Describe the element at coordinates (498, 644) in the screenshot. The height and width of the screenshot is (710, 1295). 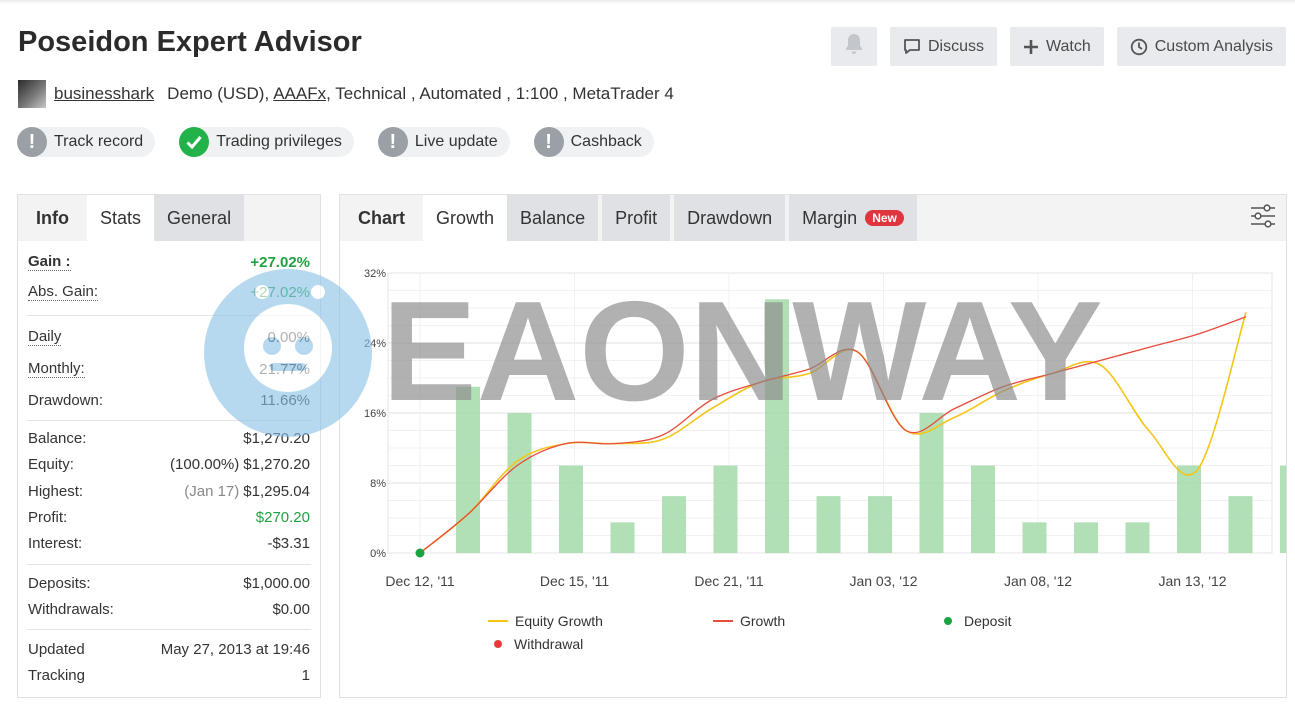
I see `legend-dot` at that location.